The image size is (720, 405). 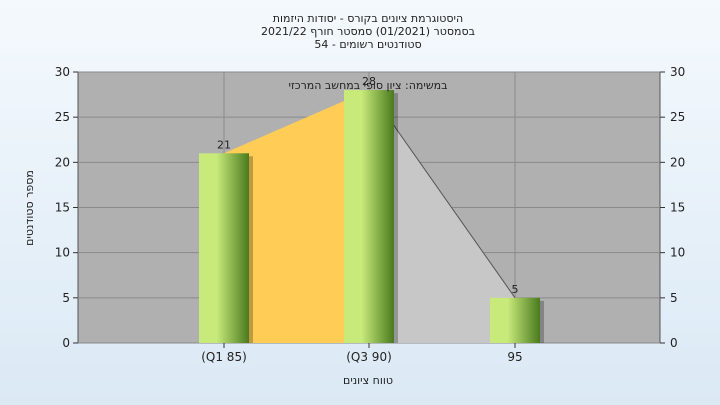 I want to click on bar-value-label: 21, so click(x=224, y=144).